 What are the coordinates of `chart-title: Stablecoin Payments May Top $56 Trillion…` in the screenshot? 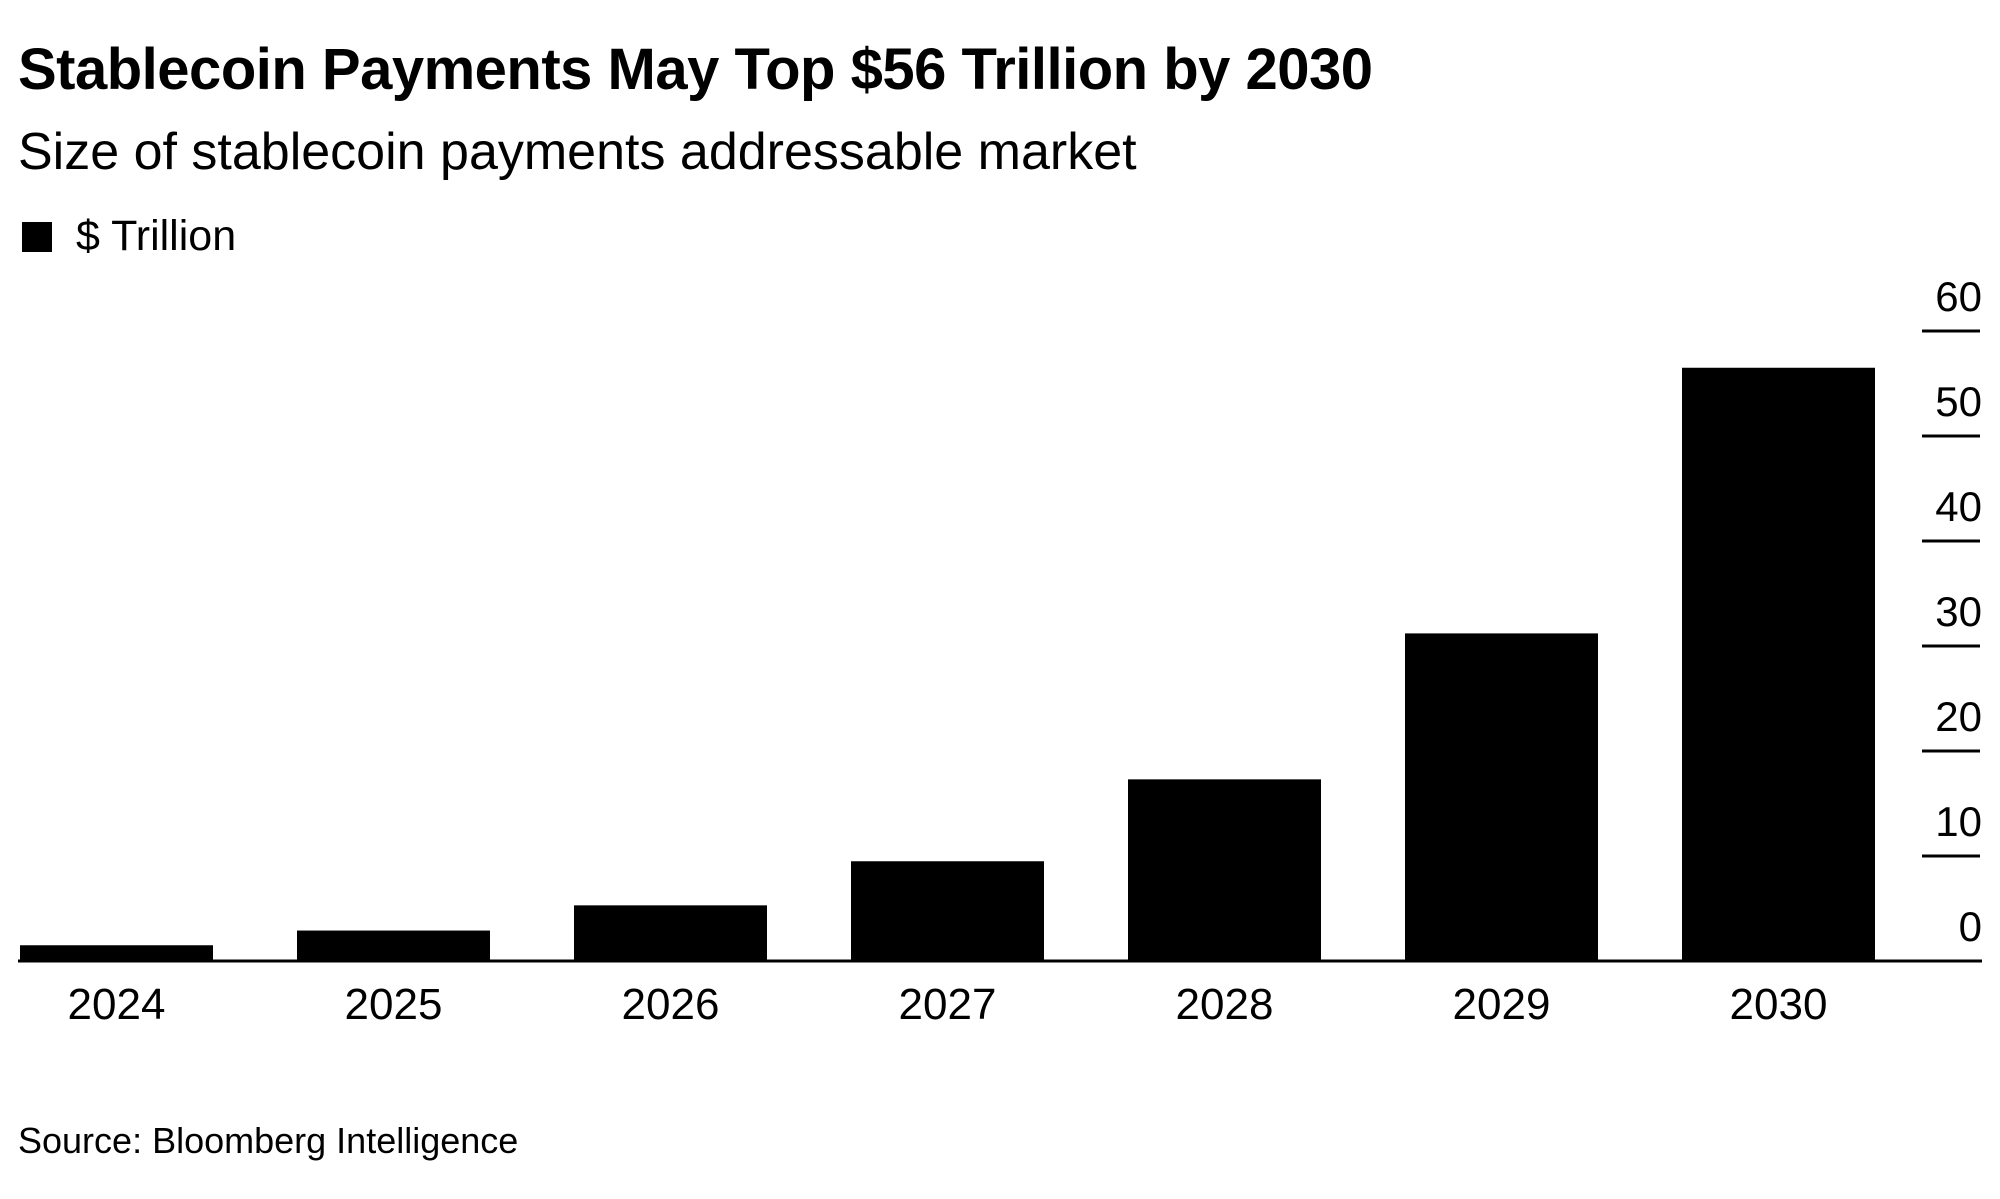 It's located at (695, 69).